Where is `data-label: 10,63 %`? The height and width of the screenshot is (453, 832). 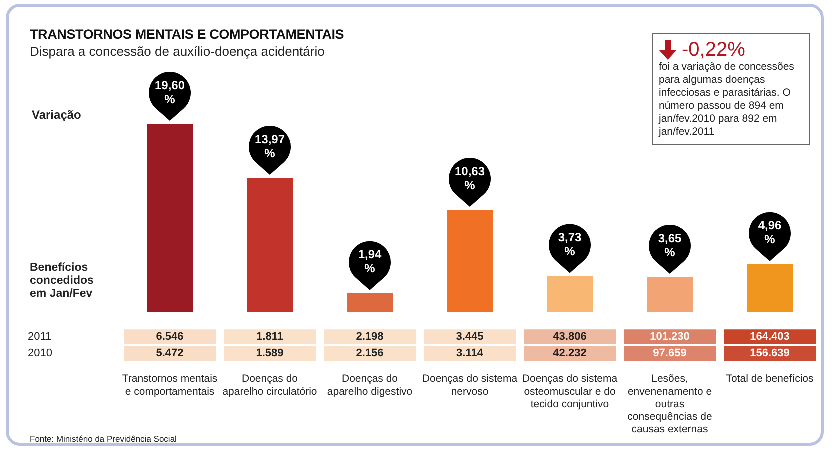
data-label: 10,63 % is located at coordinates (470, 178).